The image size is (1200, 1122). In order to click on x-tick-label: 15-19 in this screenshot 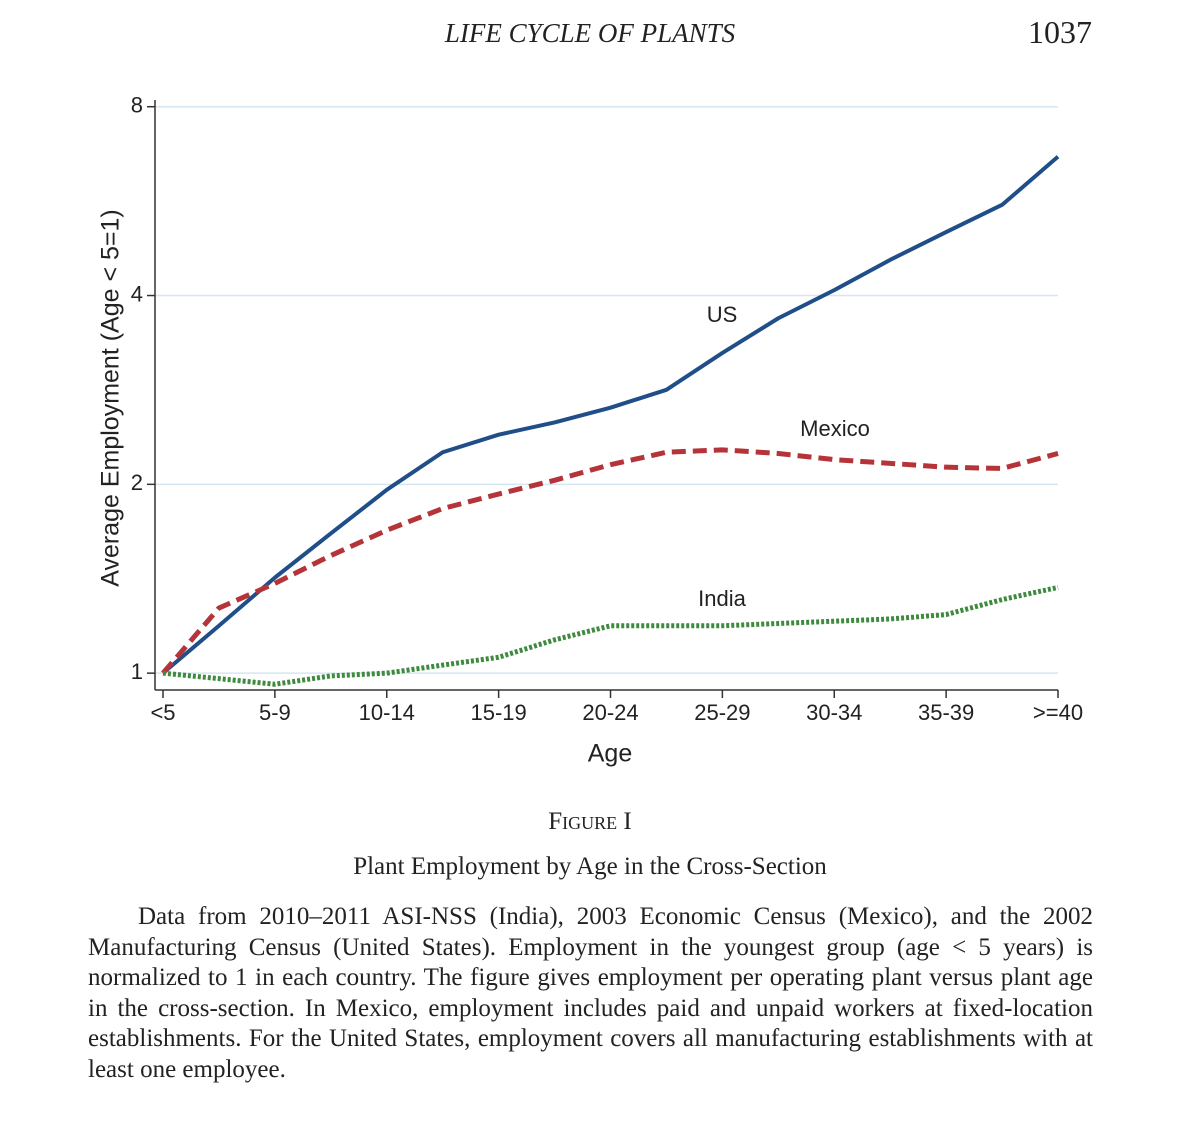, I will do `click(498, 712)`.